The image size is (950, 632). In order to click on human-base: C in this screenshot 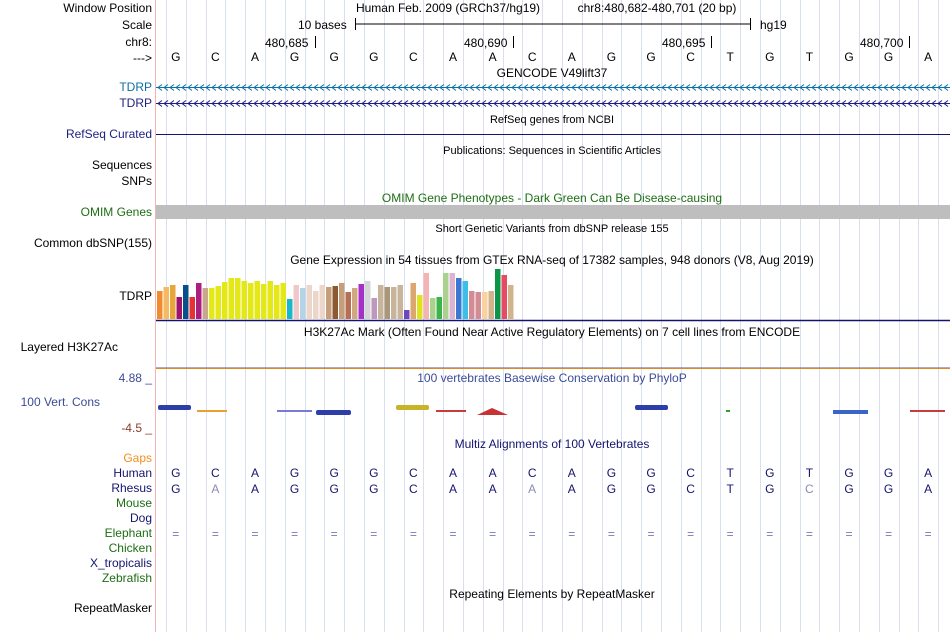, I will do `click(413, 473)`.